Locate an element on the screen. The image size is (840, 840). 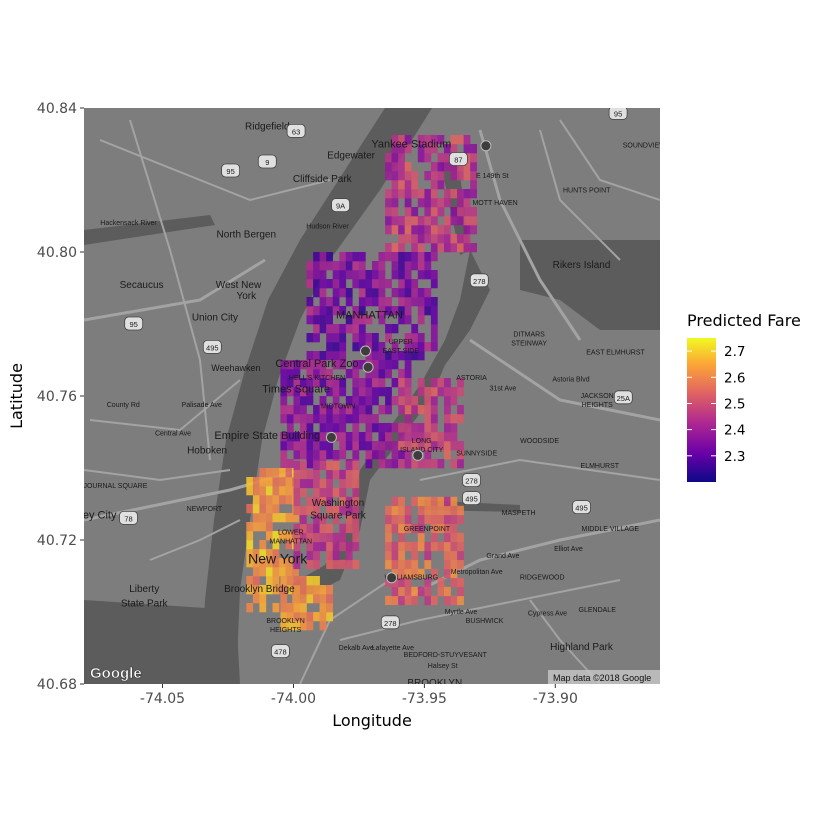
map-place-label: SOUNDVIEW is located at coordinates (645, 146).